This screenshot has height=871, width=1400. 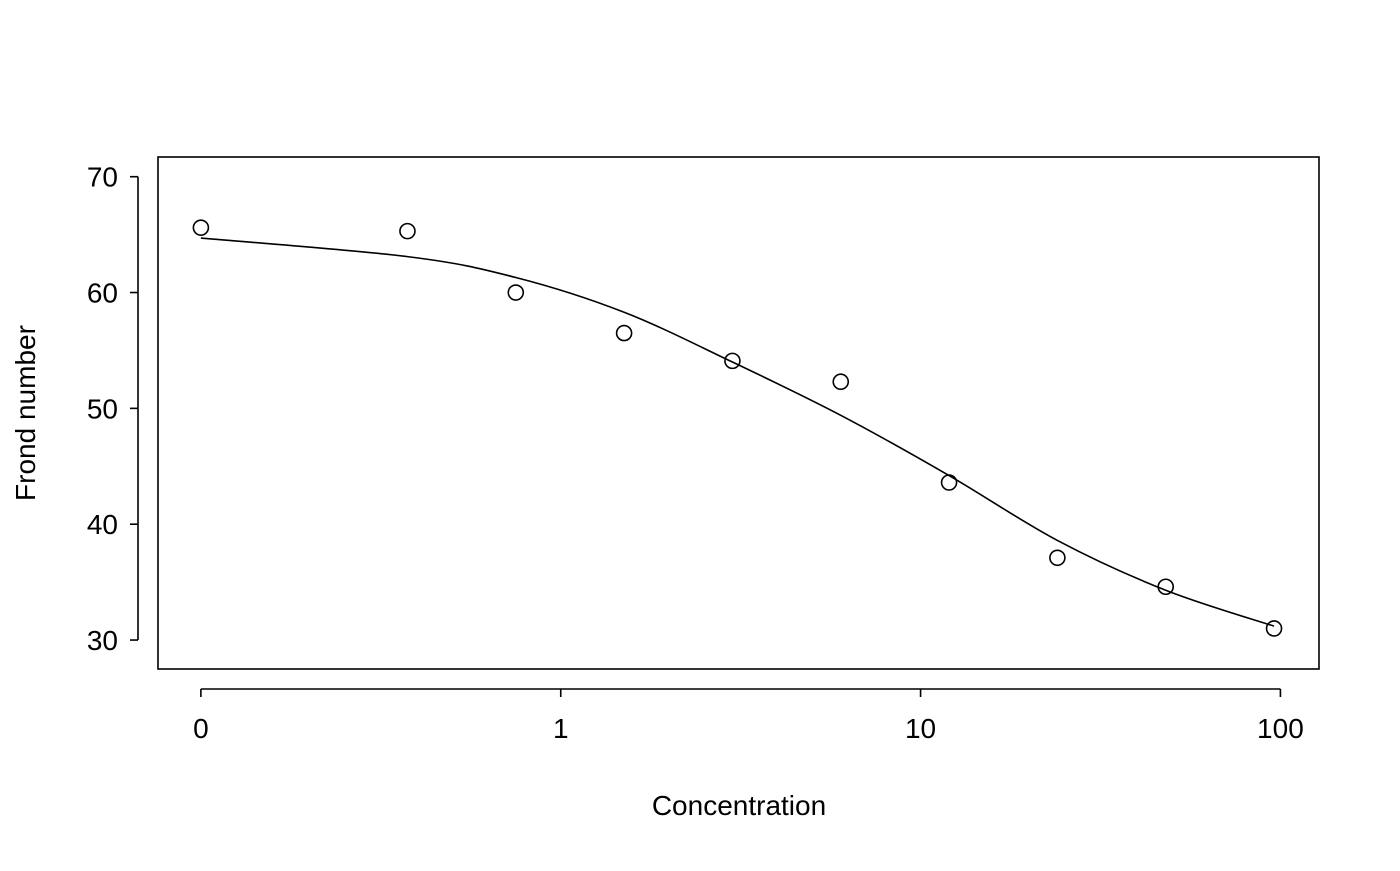 What do you see at coordinates (102, 177) in the screenshot?
I see `y-tick-label: 70` at bounding box center [102, 177].